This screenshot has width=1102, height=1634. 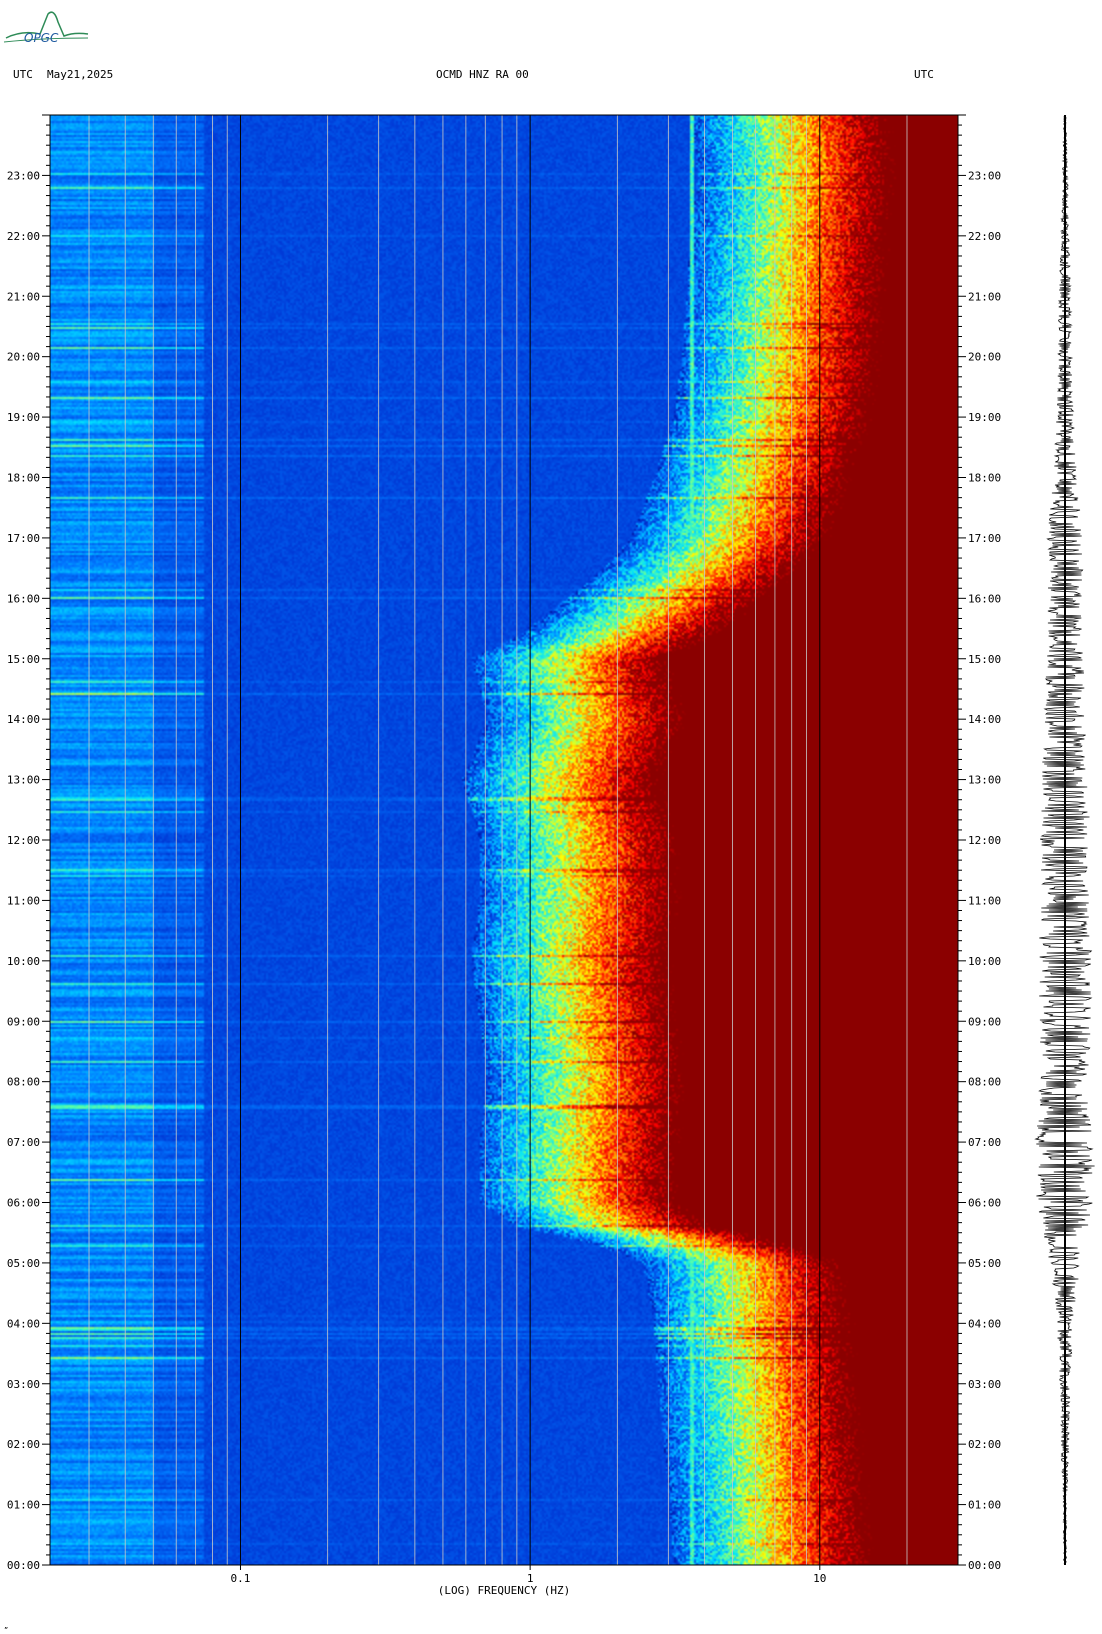 What do you see at coordinates (41, 38) in the screenshot?
I see `logo-text: OPGC` at bounding box center [41, 38].